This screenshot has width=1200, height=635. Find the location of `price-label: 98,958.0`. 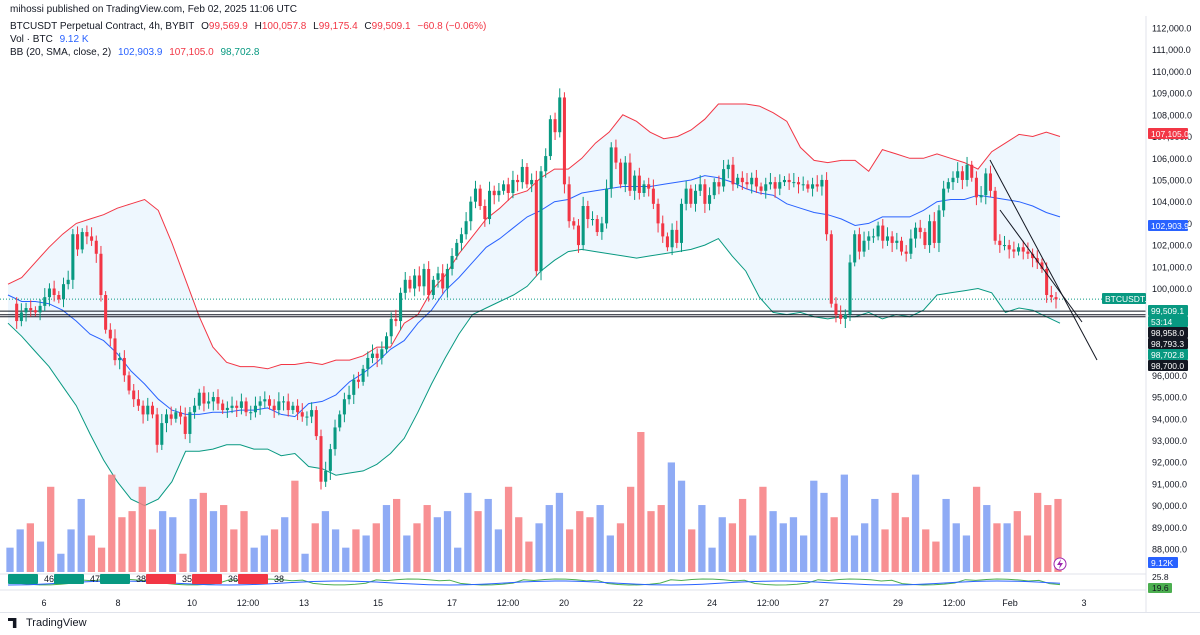

price-label: 98,958.0 is located at coordinates (1168, 332).